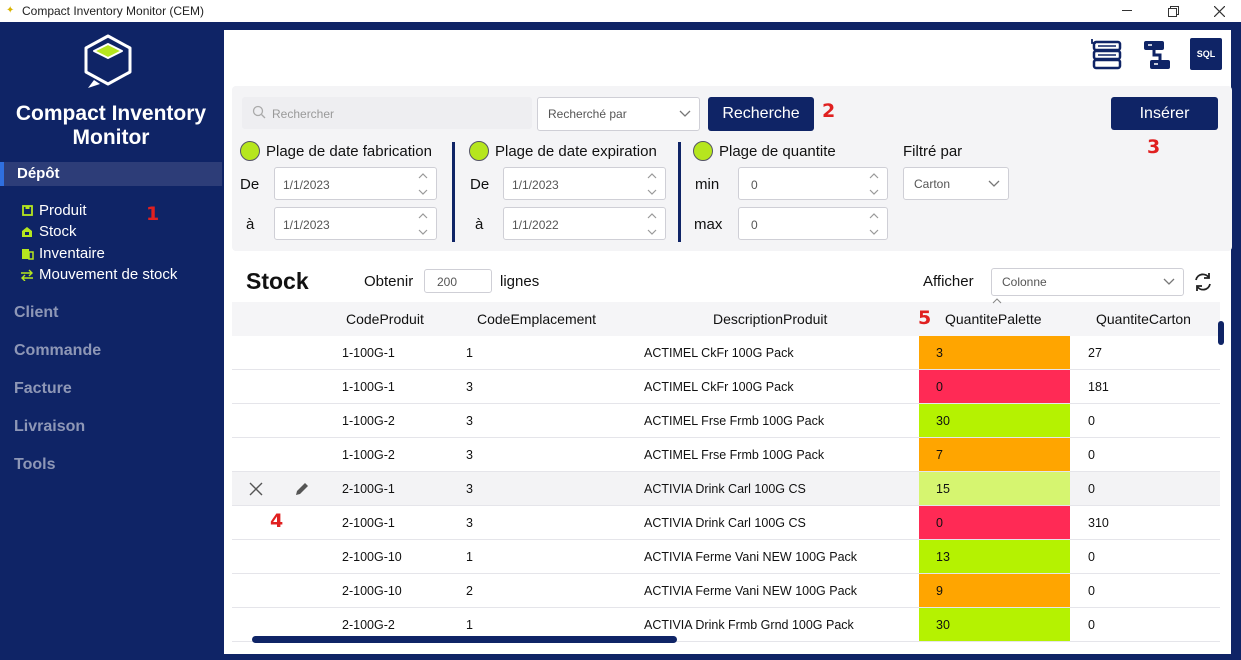 This screenshot has width=1241, height=660. Describe the element at coordinates (387, 113) in the screenshot. I see `search-input: Rechercher` at that location.